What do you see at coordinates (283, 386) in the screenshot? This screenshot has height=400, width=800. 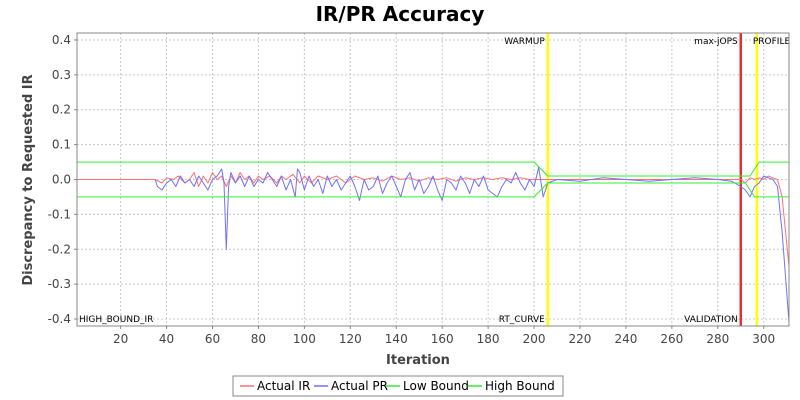 I see `legend-label: Actual IR` at bounding box center [283, 386].